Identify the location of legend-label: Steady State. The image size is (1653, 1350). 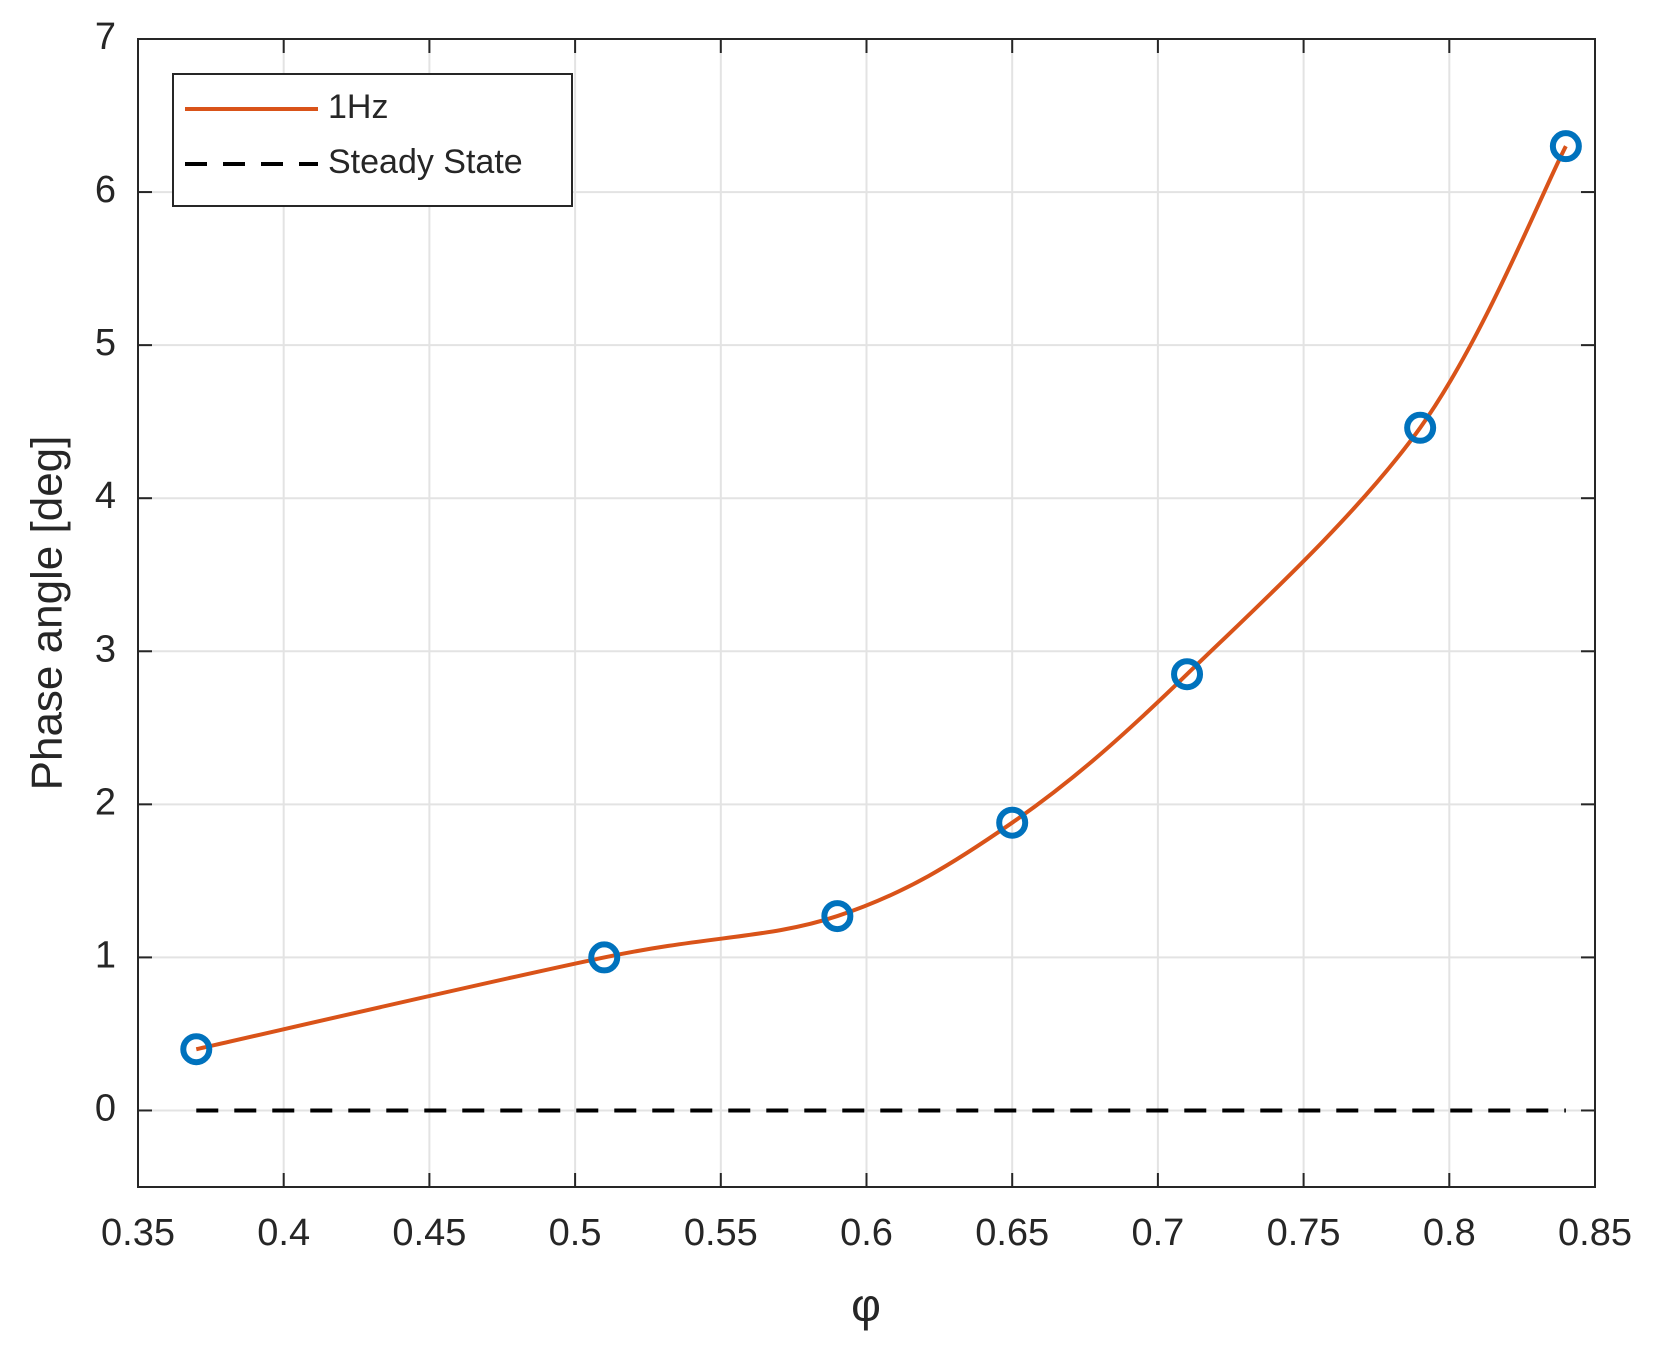
(425, 162).